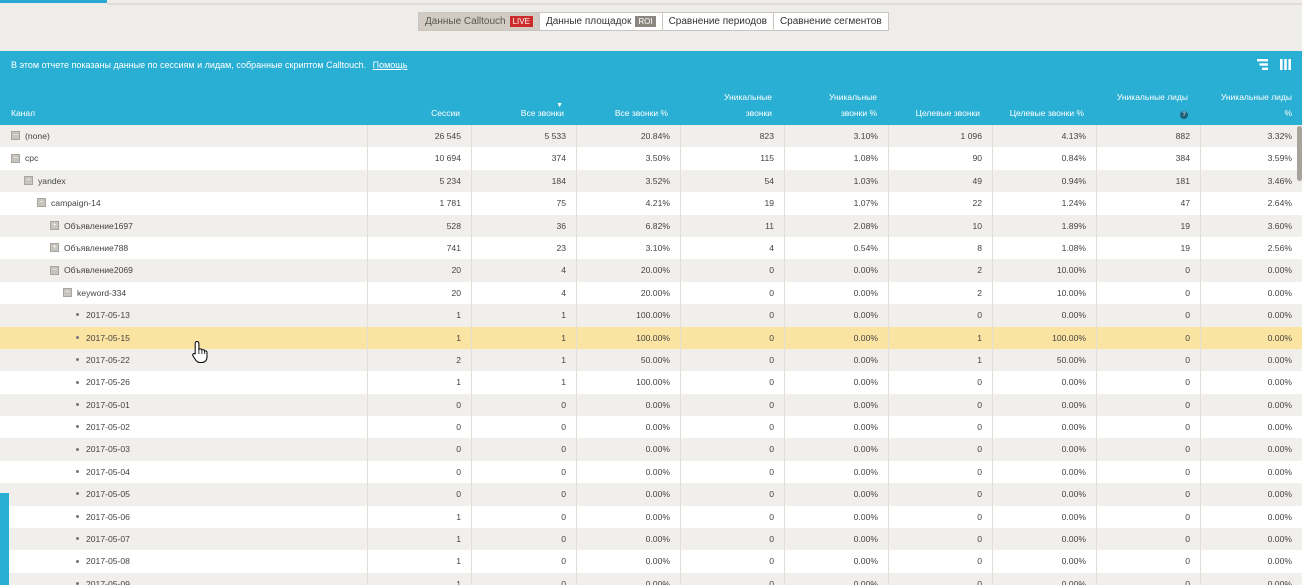 This screenshot has width=1302, height=585. Describe the element at coordinates (837, 248) in the screenshot. I see `cell-unique-calls-pct: 0.54%` at that location.